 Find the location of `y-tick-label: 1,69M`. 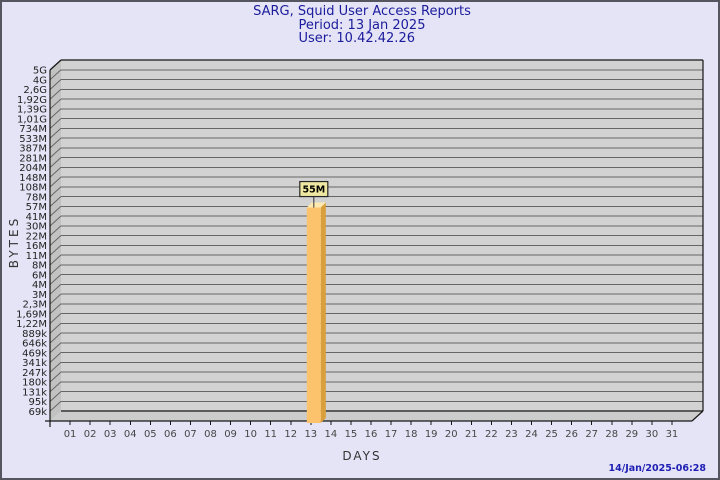

y-tick-label: 1,69M is located at coordinates (31, 314).